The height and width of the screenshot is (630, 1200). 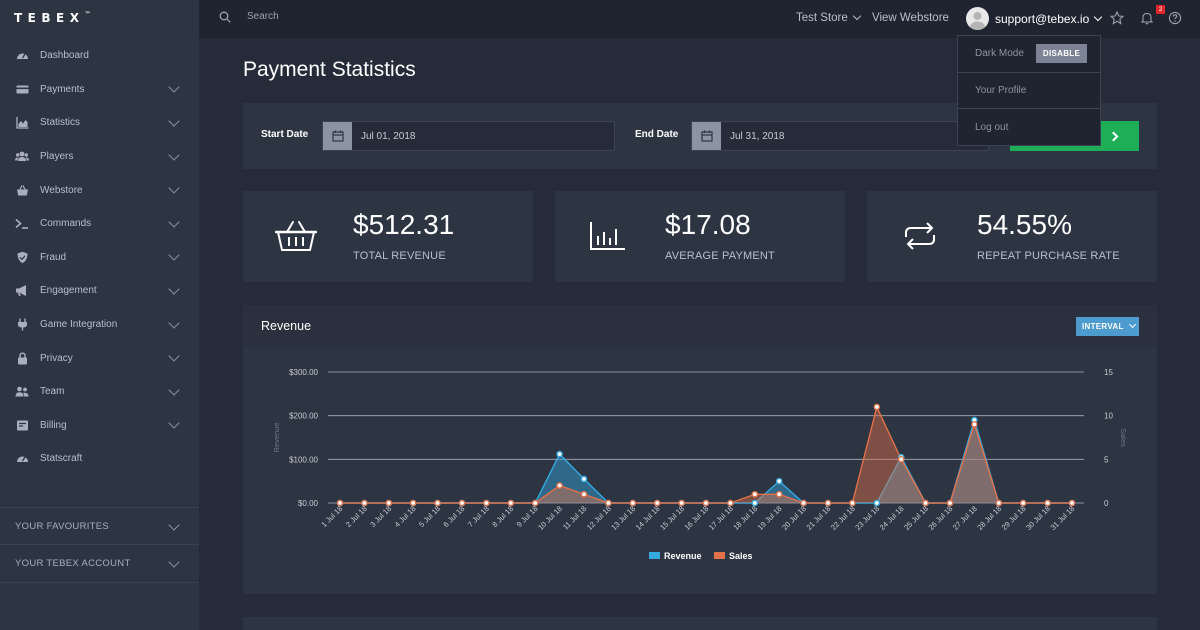 What do you see at coordinates (331, 516) in the screenshot?
I see `x-tick-label: 1 Jul 18` at bounding box center [331, 516].